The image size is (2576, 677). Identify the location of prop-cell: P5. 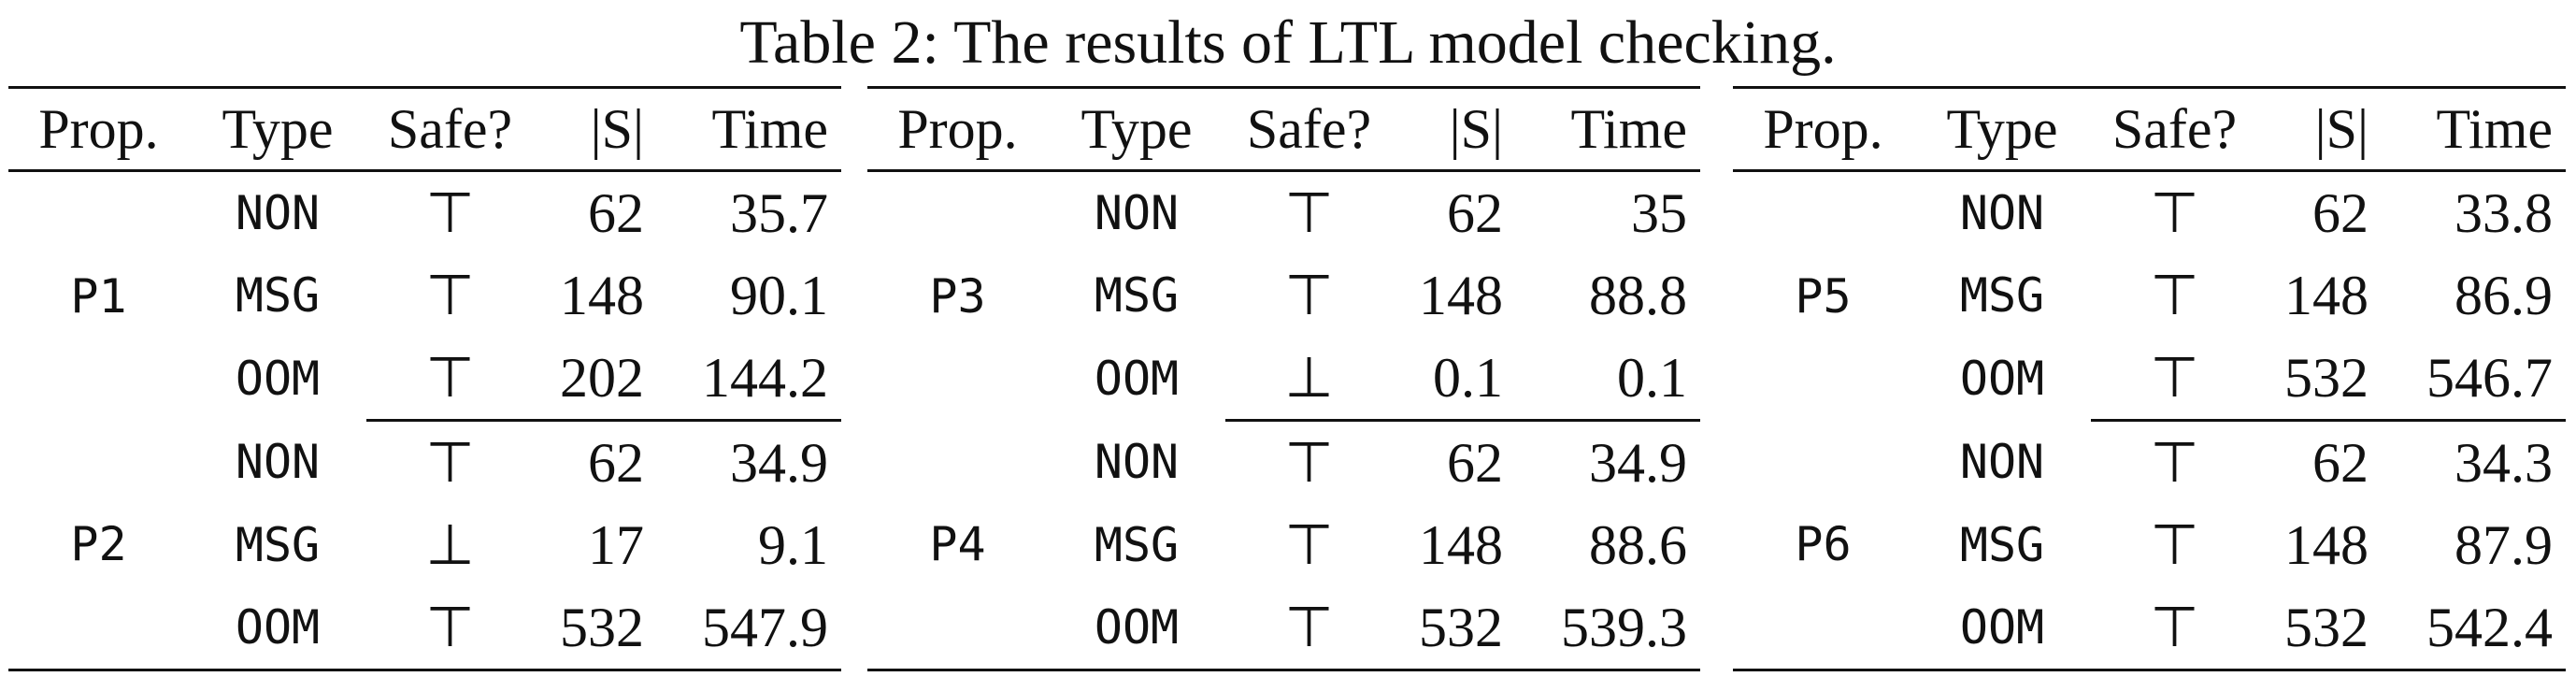
(1823, 296).